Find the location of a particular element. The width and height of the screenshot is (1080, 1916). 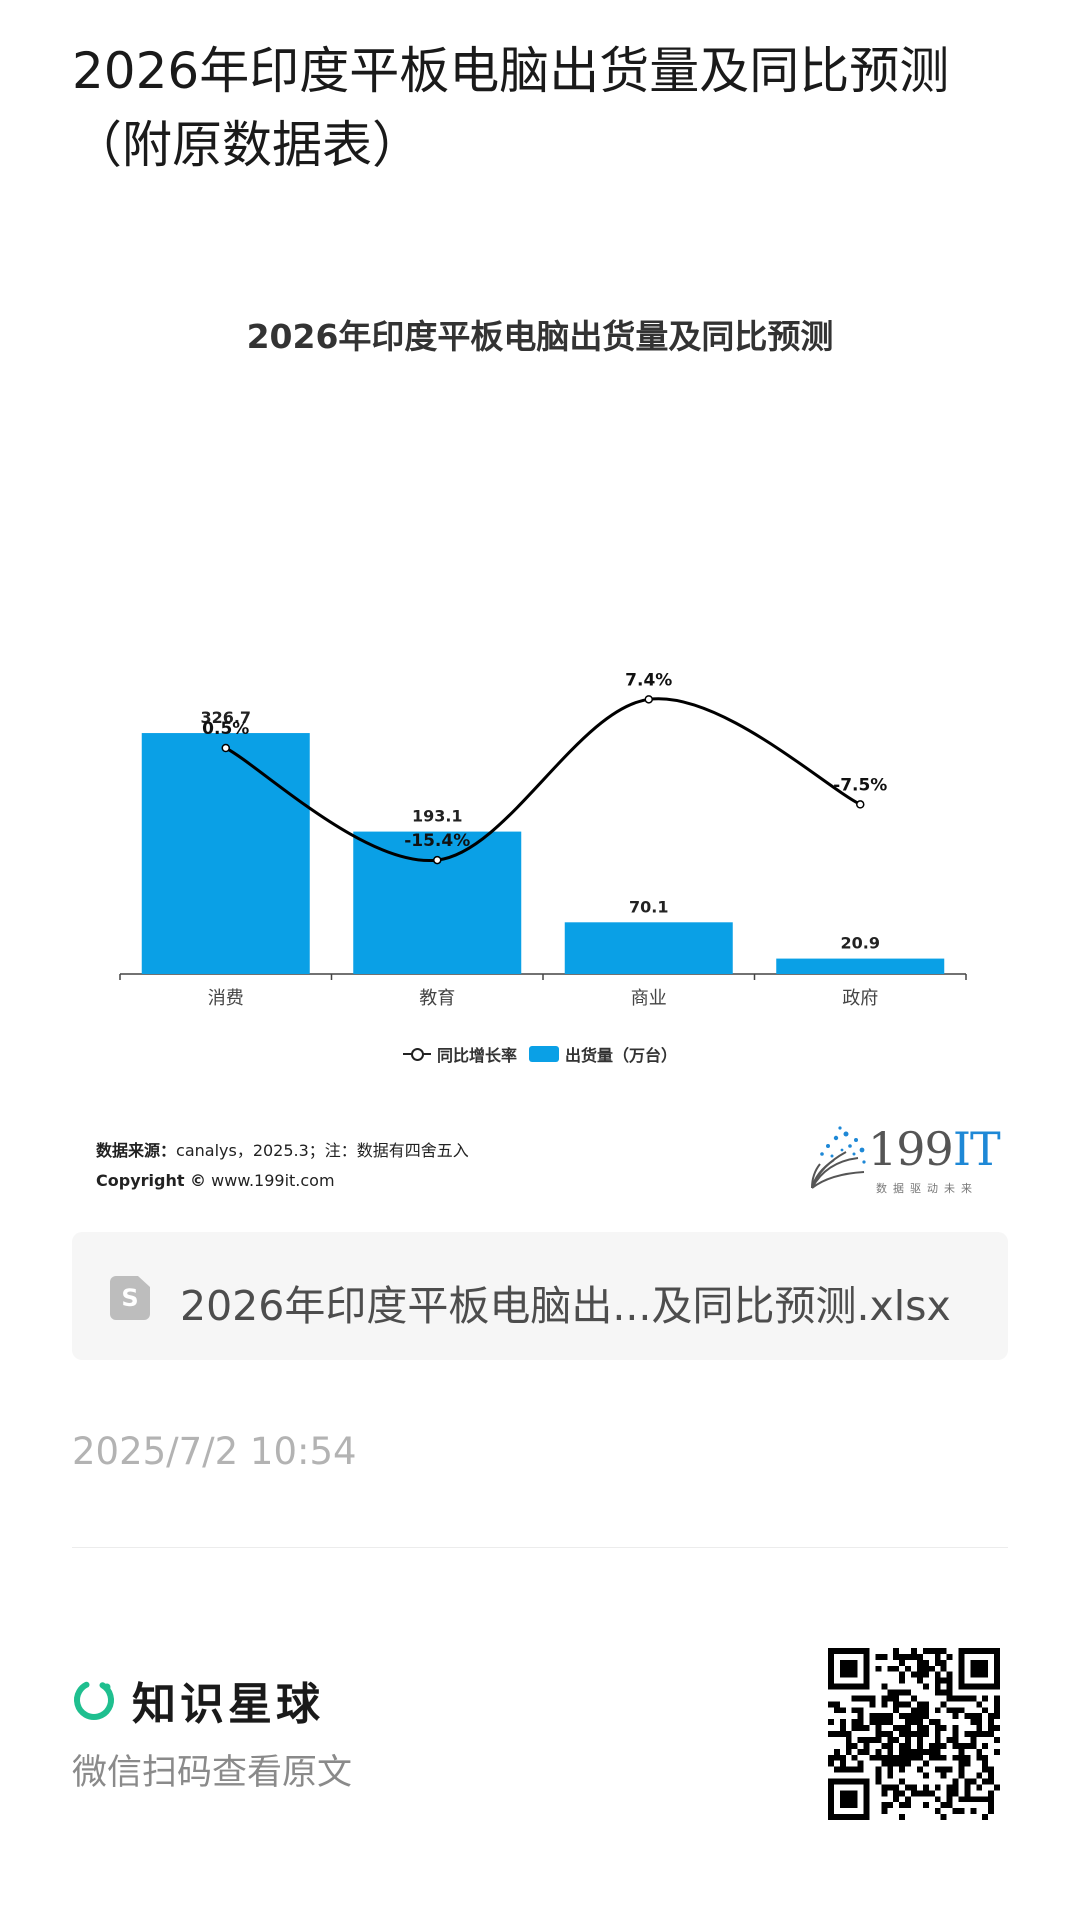

page-title: 2026年印度平板电脑出货量及同比预测（附原数据表） is located at coordinates (511, 108).